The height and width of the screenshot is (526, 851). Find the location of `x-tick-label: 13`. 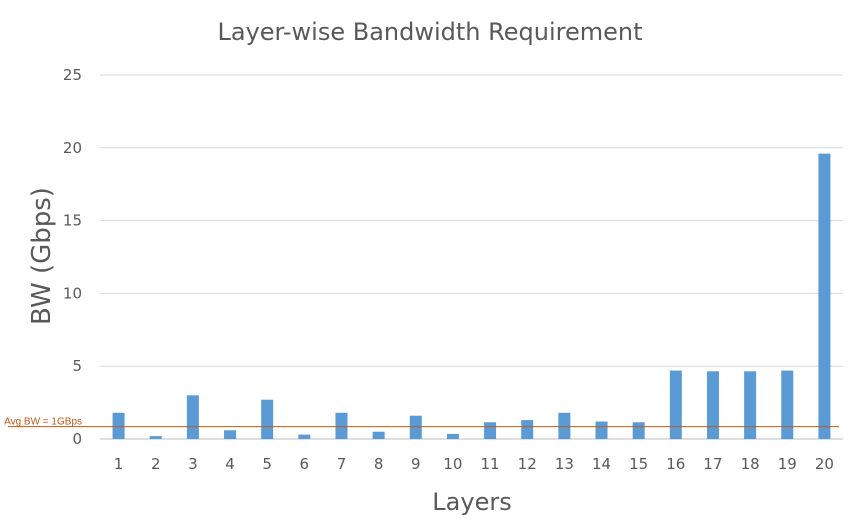

x-tick-label: 13 is located at coordinates (564, 464).